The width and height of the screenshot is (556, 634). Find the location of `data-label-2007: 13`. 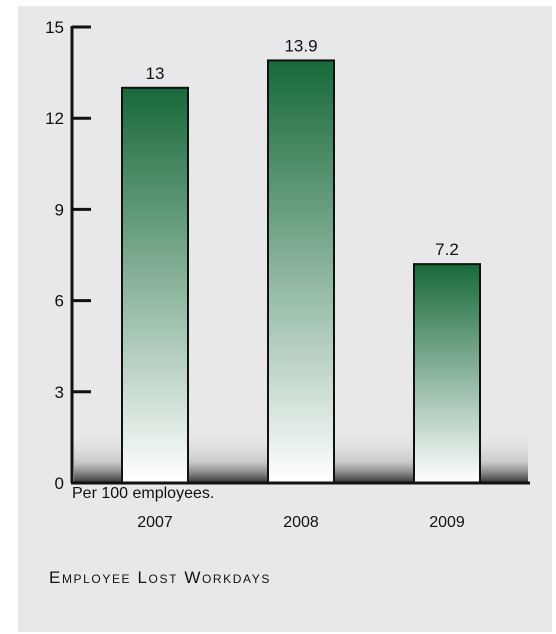

data-label-2007: 13 is located at coordinates (155, 73).